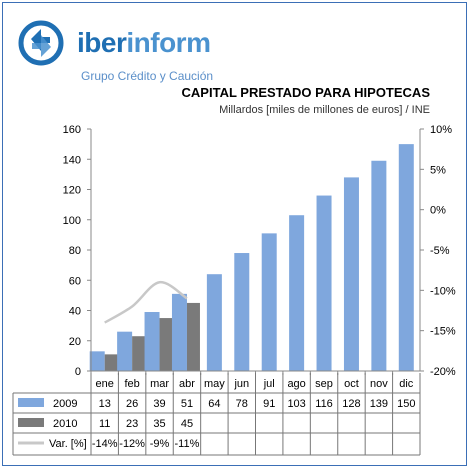 The height and width of the screenshot is (470, 471). Describe the element at coordinates (443, 372) in the screenshot. I see `y2-tick-label: -20%` at that location.